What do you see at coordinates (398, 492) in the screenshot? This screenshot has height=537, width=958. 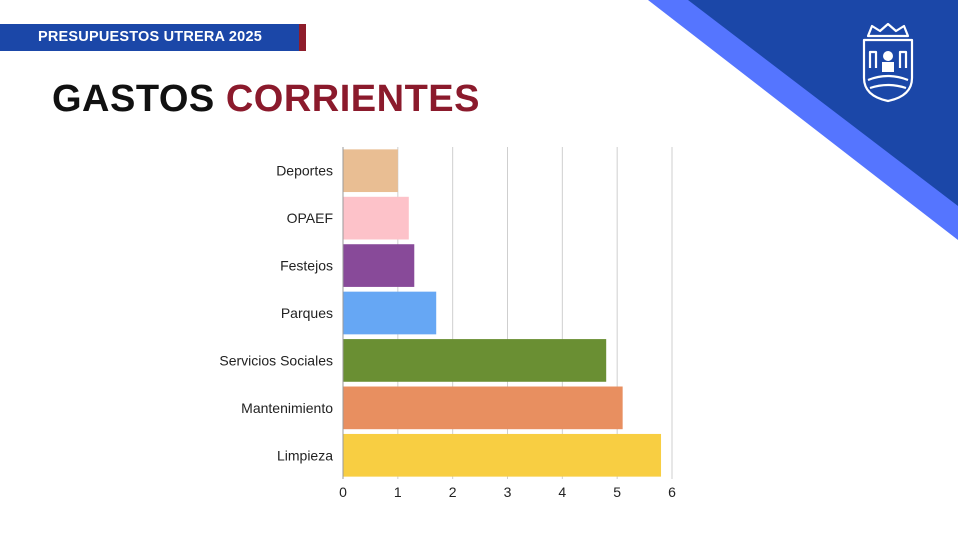 I see `x-tick-label-1: 1` at bounding box center [398, 492].